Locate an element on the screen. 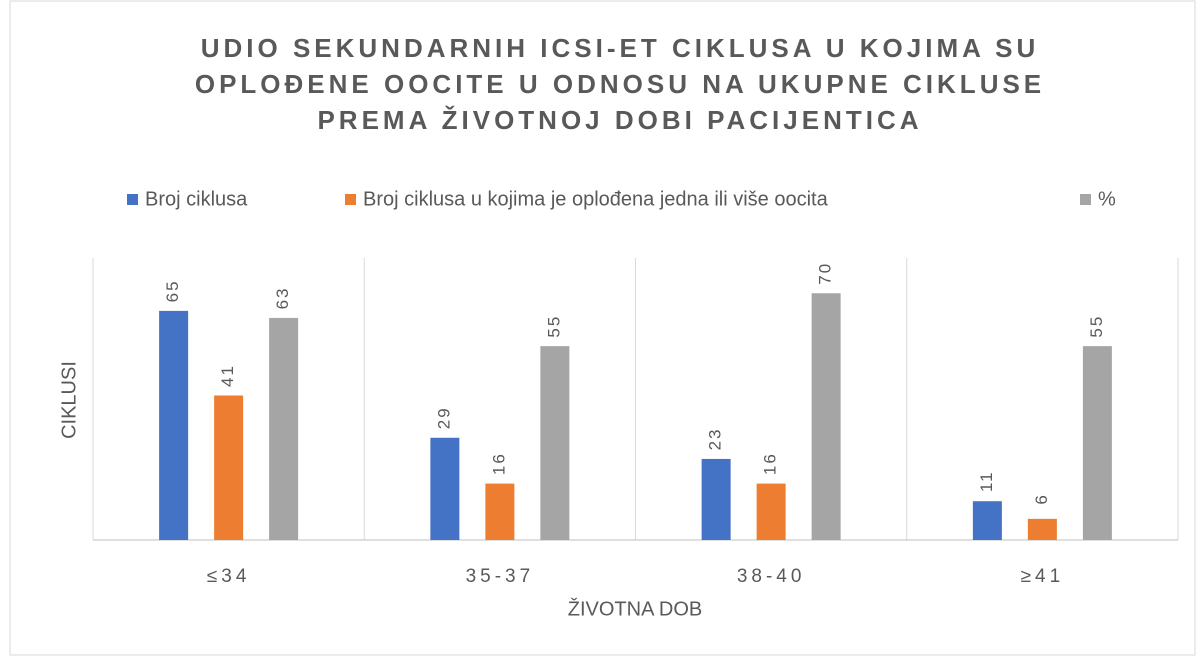 The width and height of the screenshot is (1204, 657). x-tick-label: ≤34 is located at coordinates (229, 576).